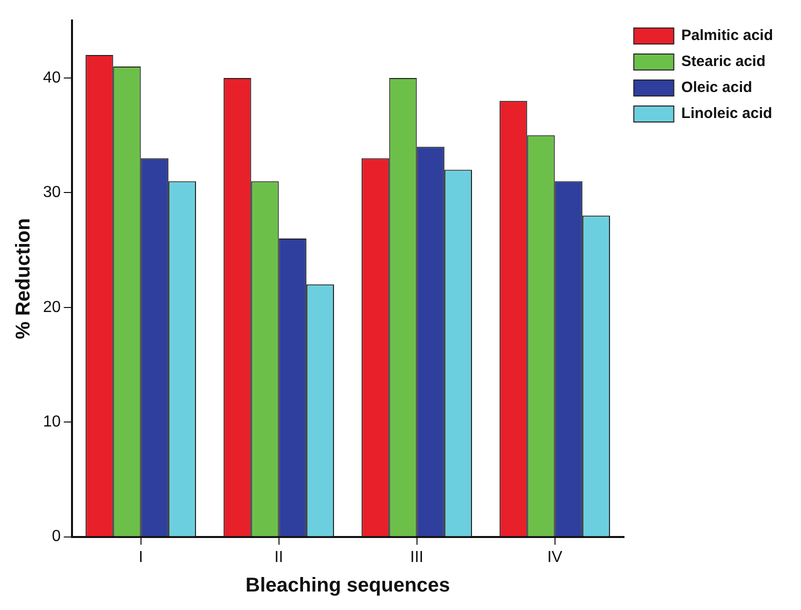  Describe the element at coordinates (716, 87) in the screenshot. I see `legend-label: Oleic acid` at that location.